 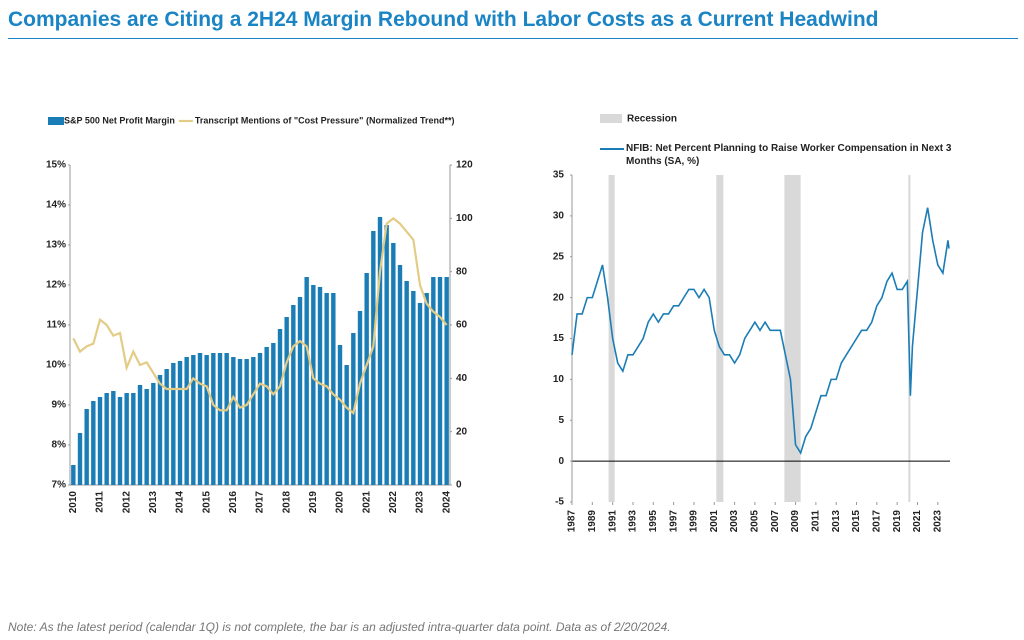 I want to click on x-tick-label: 2010, so click(x=73, y=502).